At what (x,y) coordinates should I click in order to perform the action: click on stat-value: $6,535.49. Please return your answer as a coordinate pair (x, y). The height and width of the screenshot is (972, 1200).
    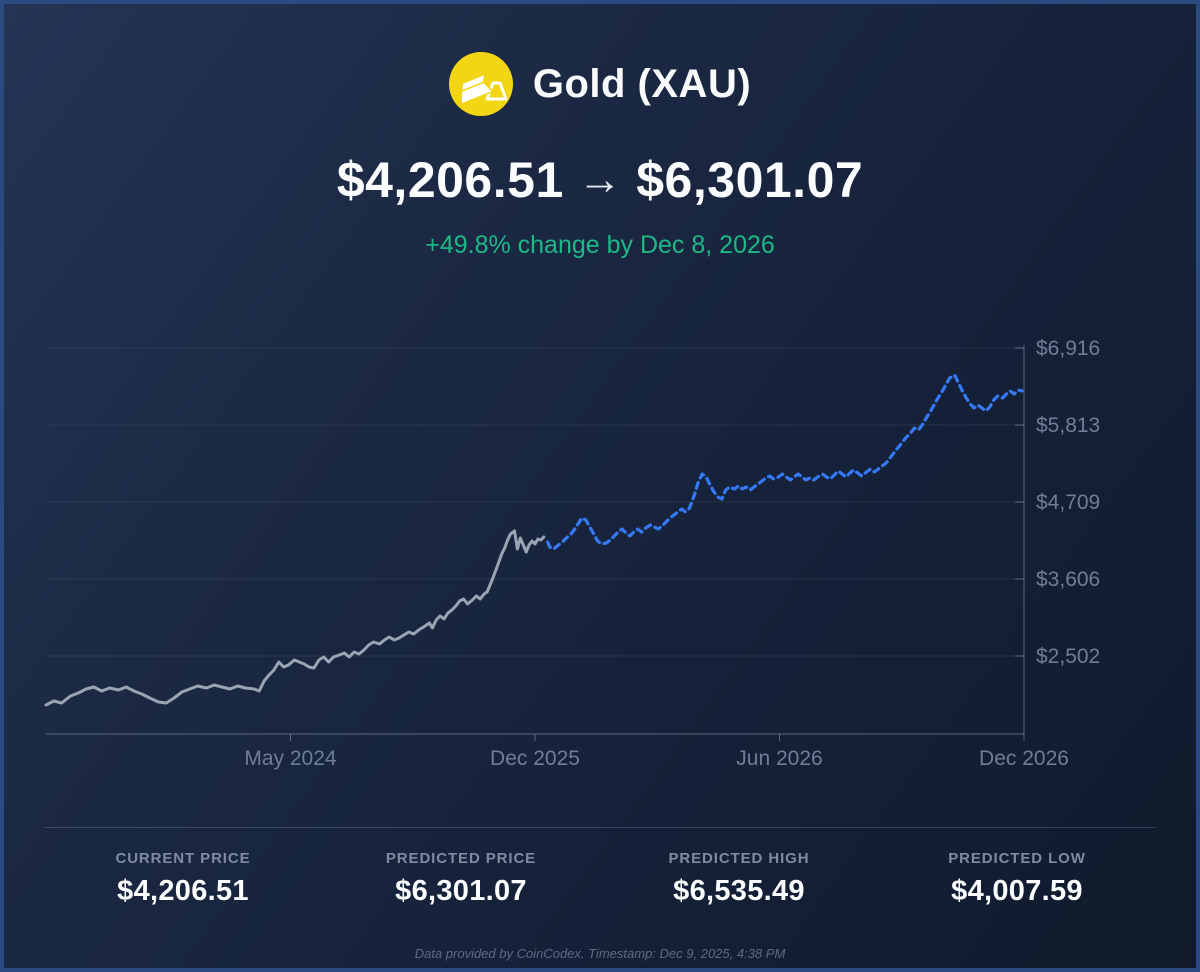
    Looking at the image, I should click on (739, 890).